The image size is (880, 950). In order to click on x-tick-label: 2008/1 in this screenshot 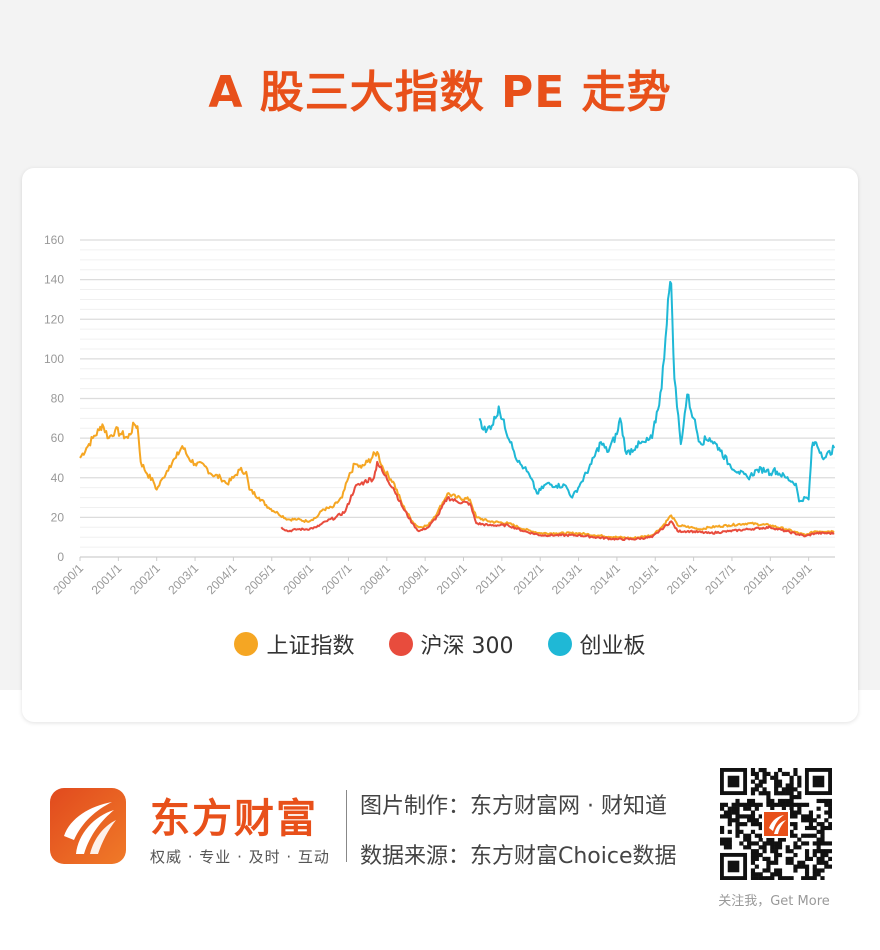, I will do `click(375, 579)`.